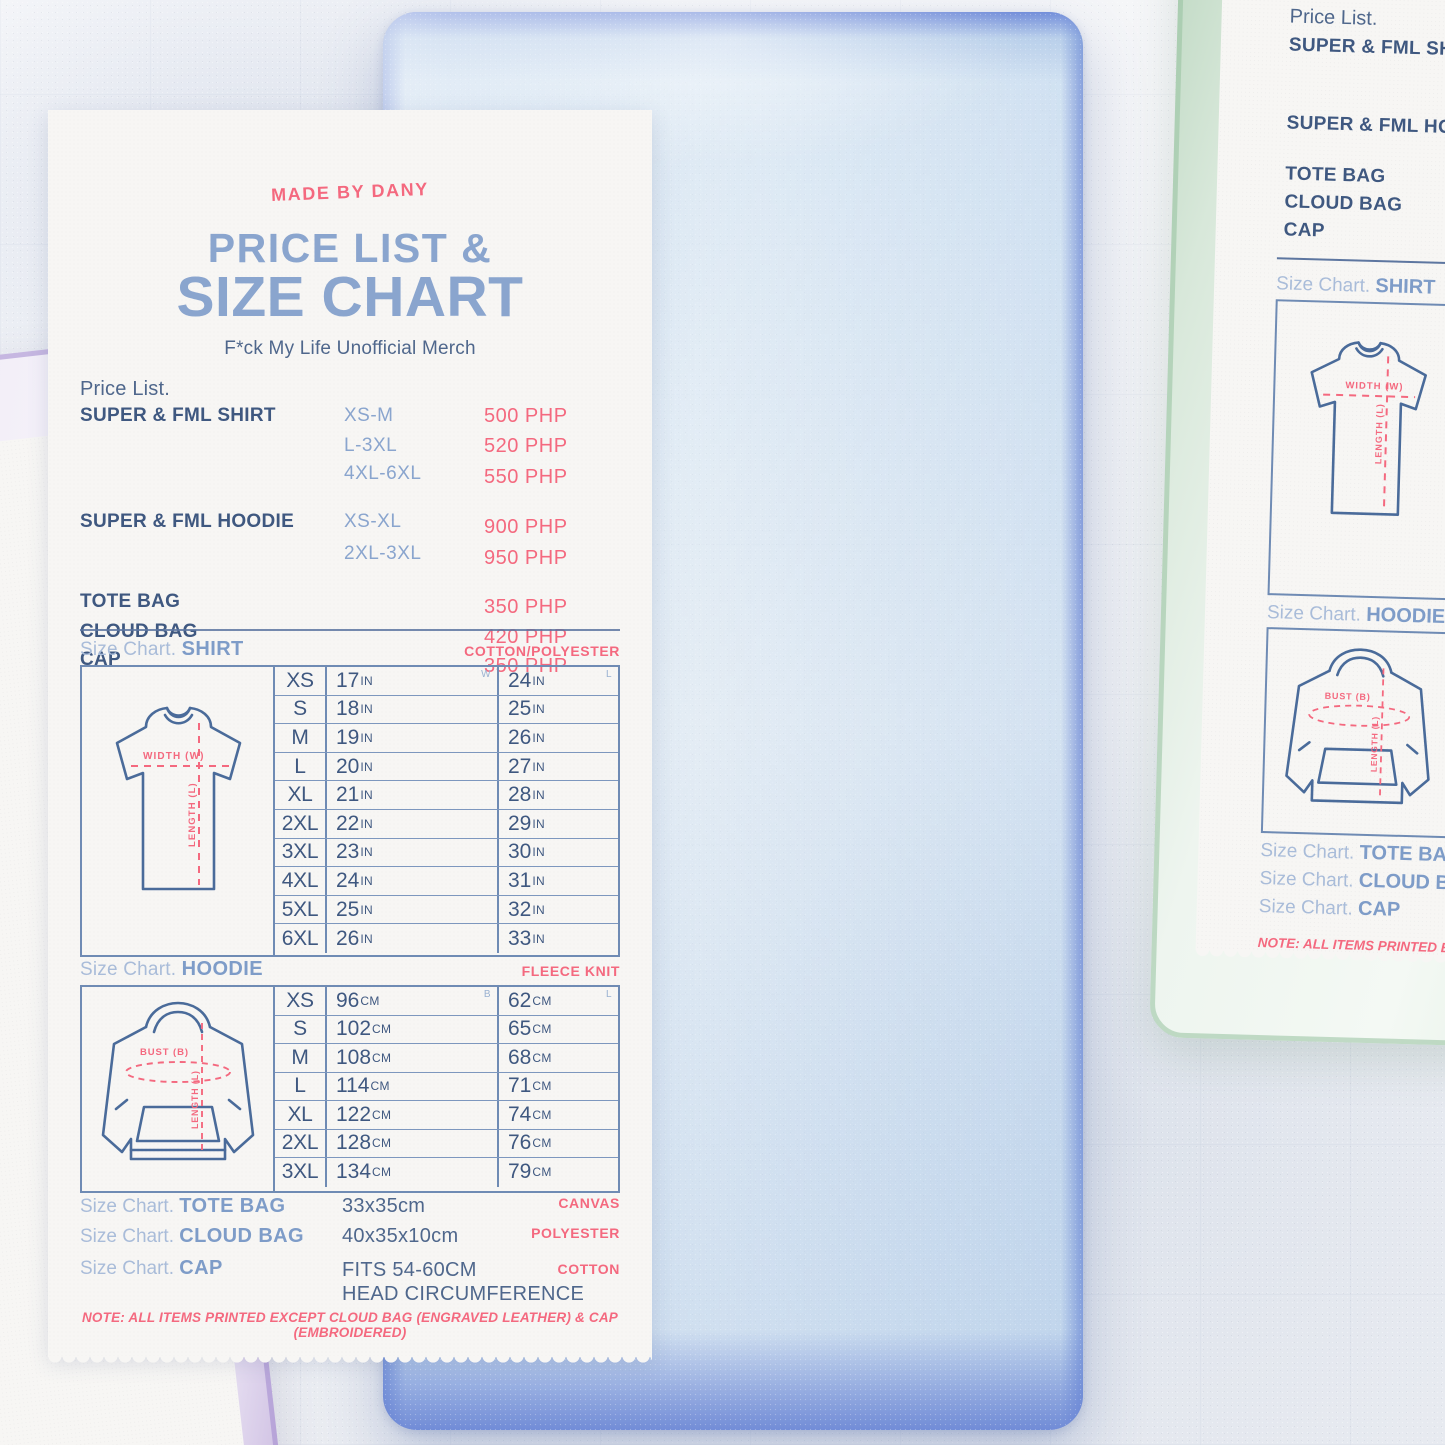  What do you see at coordinates (526, 852) in the screenshot?
I see `length-value: 30 IN` at bounding box center [526, 852].